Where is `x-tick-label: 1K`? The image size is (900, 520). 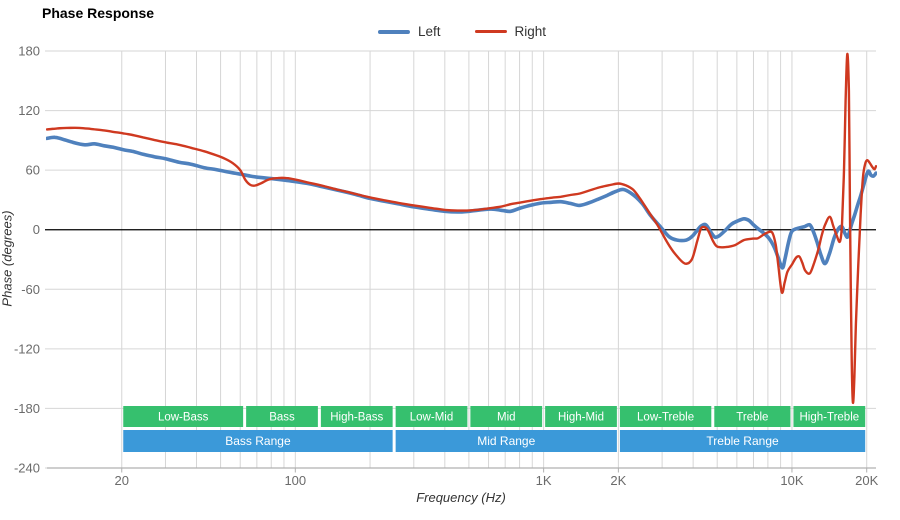
x-tick-label: 1K is located at coordinates (544, 480).